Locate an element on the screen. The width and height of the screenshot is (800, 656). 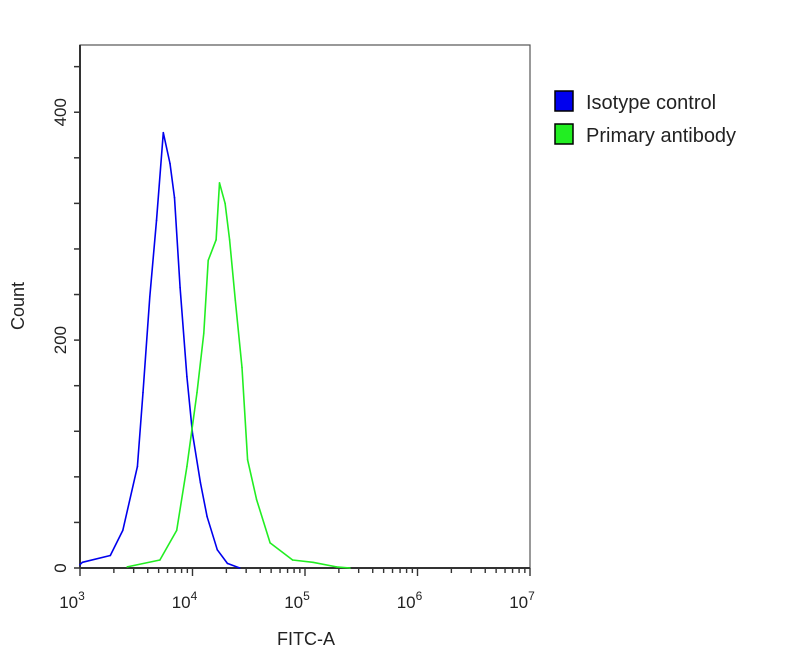
x-tick-label: 10⁷ is located at coordinates (522, 600).